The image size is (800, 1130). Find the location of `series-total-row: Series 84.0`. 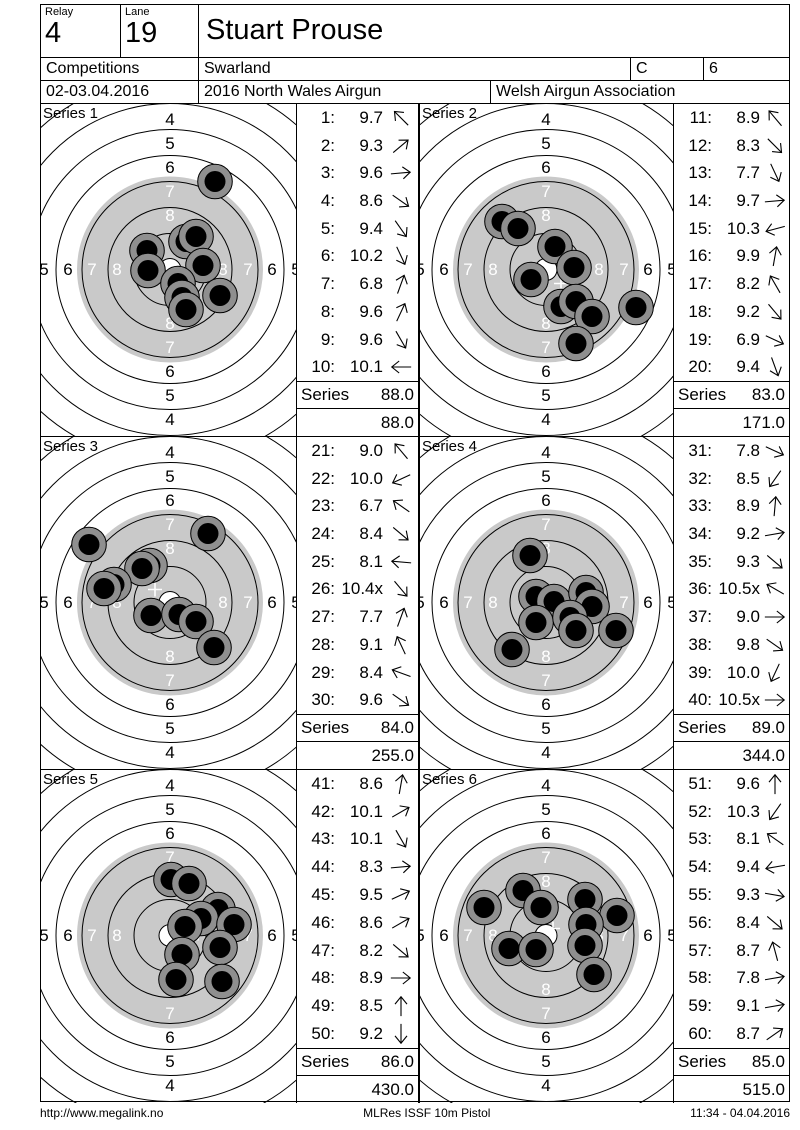

series-total-row: Series 84.0 is located at coordinates (357, 727).